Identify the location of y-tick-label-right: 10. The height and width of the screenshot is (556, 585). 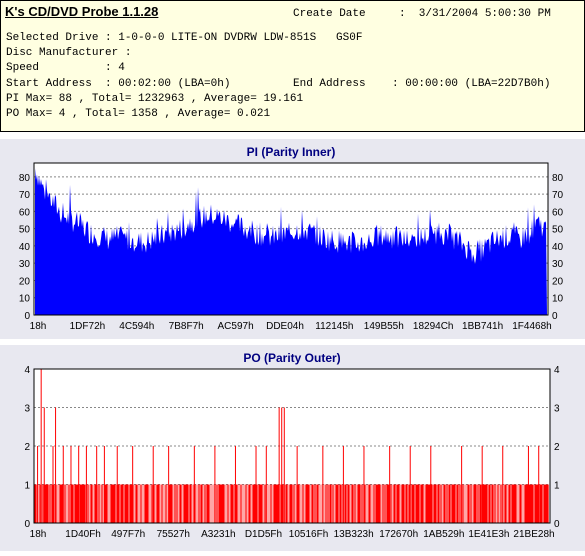
(558, 299).